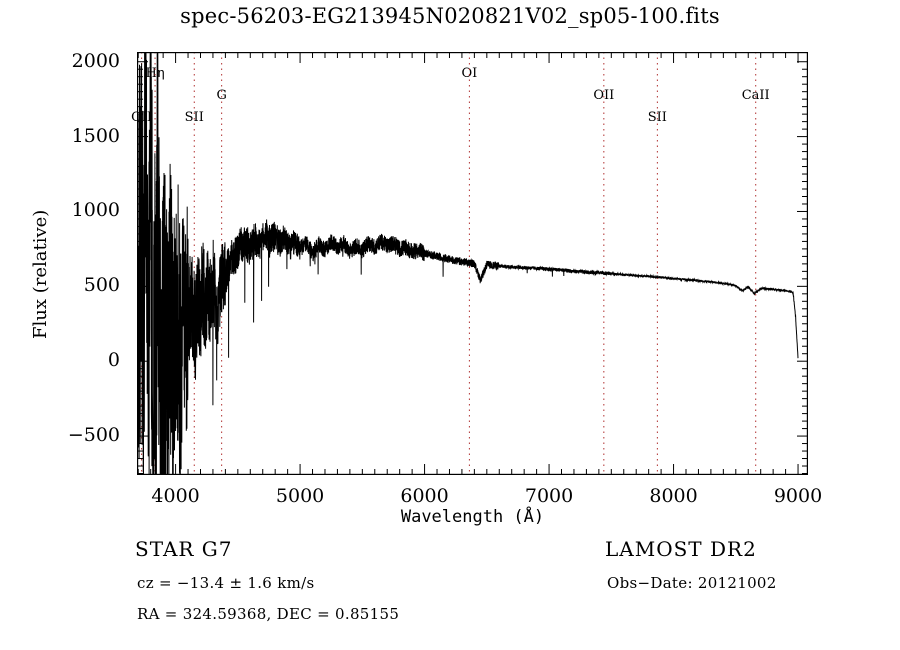  What do you see at coordinates (798, 496) in the screenshot?
I see `x-tick-9000: 9000` at bounding box center [798, 496].